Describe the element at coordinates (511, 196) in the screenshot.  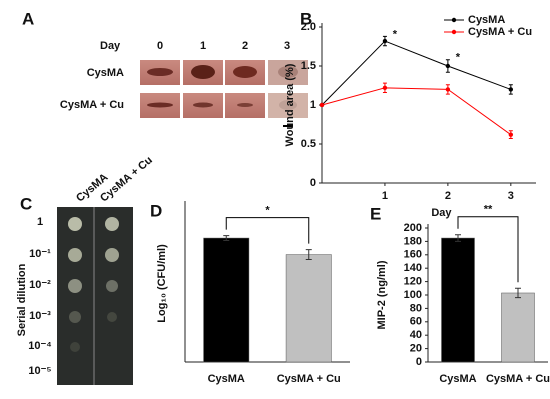
I see `x-tick-label: 3` at that location.